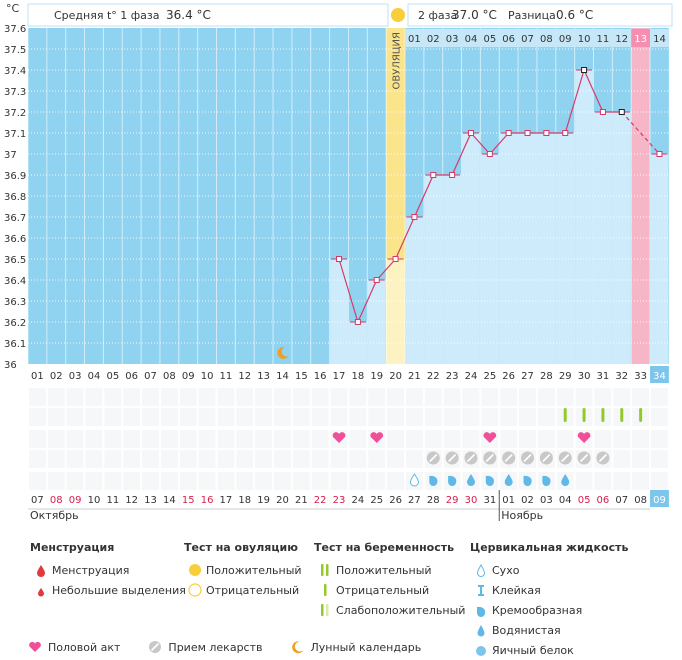 The image size is (682, 660). I want to click on phase2-day-label: 03, so click(452, 39).